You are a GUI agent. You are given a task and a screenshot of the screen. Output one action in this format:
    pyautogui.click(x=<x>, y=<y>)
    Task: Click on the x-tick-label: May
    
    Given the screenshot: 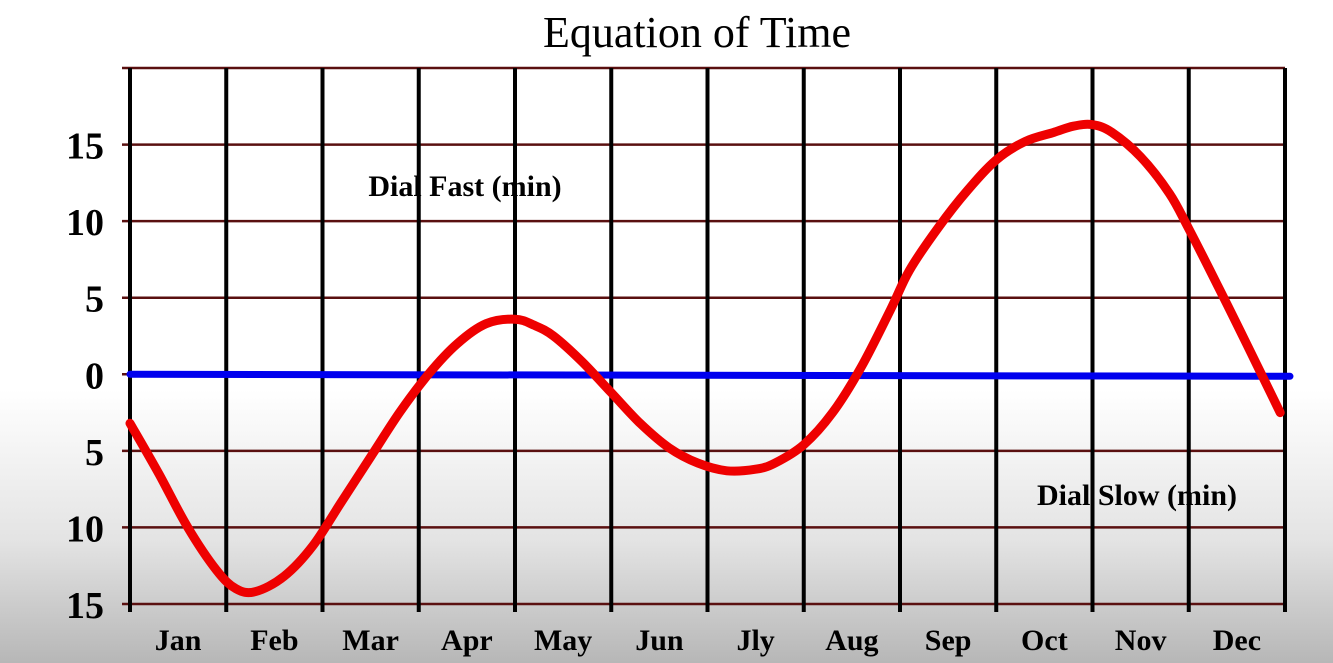 What is the action you would take?
    pyautogui.click(x=563, y=640)
    